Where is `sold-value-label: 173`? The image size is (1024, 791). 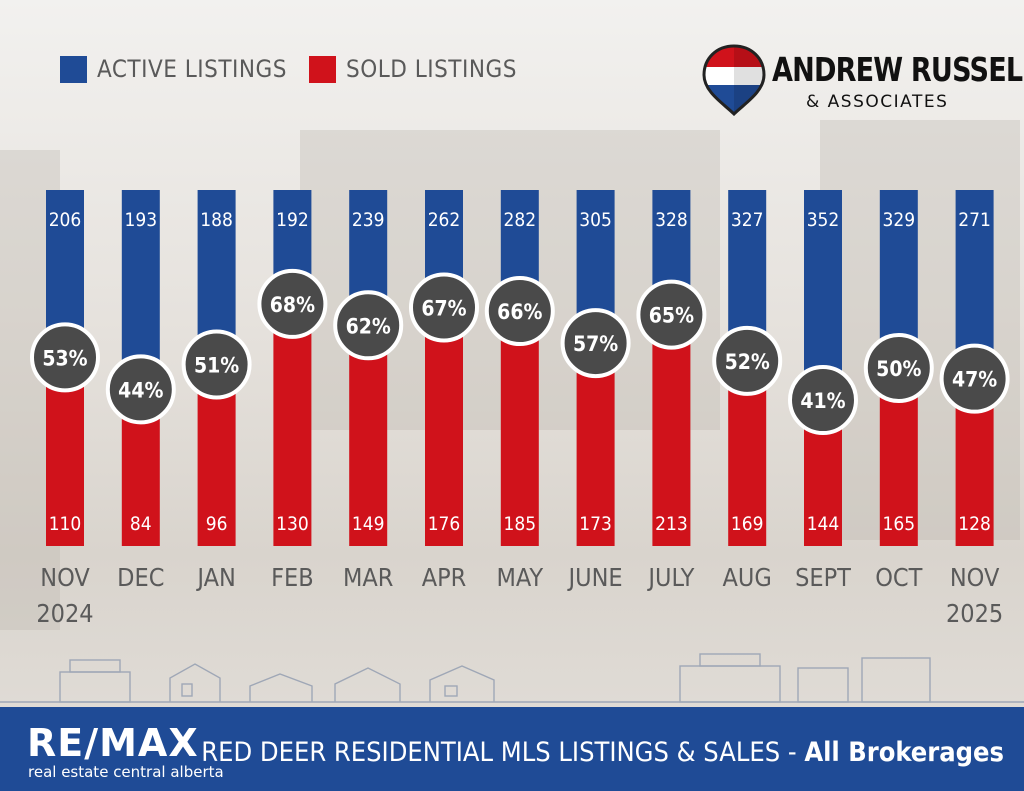 sold-value-label: 173 is located at coordinates (595, 524).